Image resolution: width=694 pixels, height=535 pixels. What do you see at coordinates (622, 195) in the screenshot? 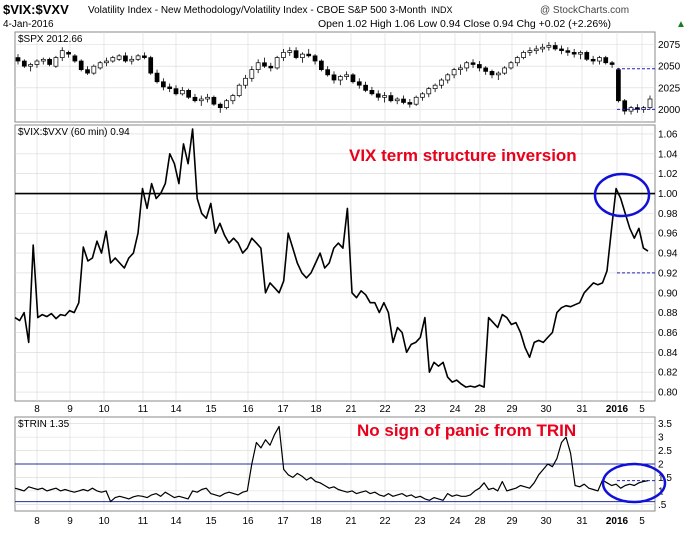
I see `inversion-highlight-circle` at bounding box center [622, 195].